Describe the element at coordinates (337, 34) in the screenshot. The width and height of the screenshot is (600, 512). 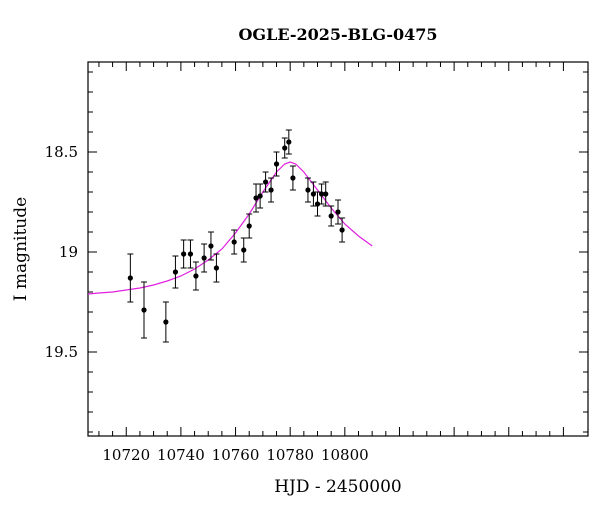
I see `chart-title: OGLE-2025-BLG-0475` at that location.